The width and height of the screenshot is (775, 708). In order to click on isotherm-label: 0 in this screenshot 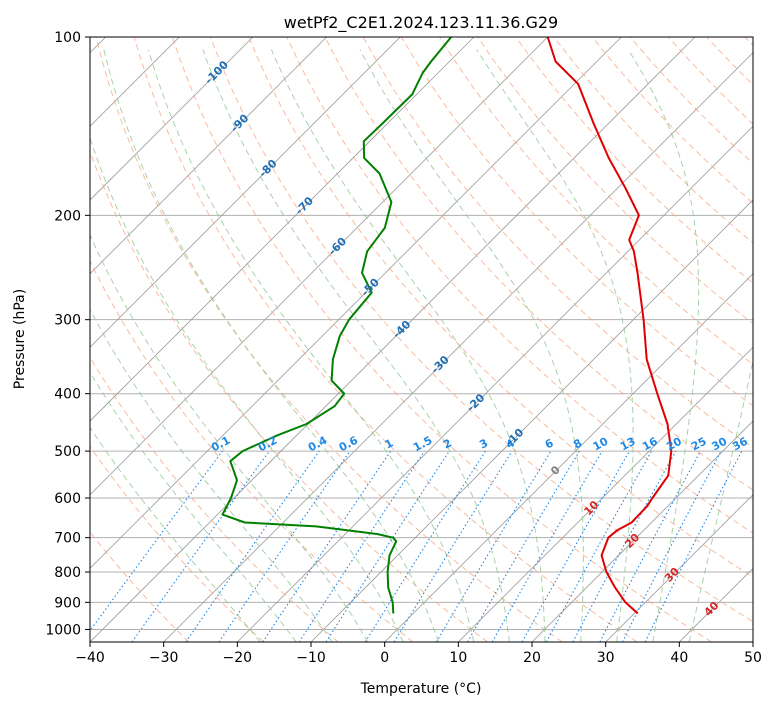, I will do `click(555, 470)`.